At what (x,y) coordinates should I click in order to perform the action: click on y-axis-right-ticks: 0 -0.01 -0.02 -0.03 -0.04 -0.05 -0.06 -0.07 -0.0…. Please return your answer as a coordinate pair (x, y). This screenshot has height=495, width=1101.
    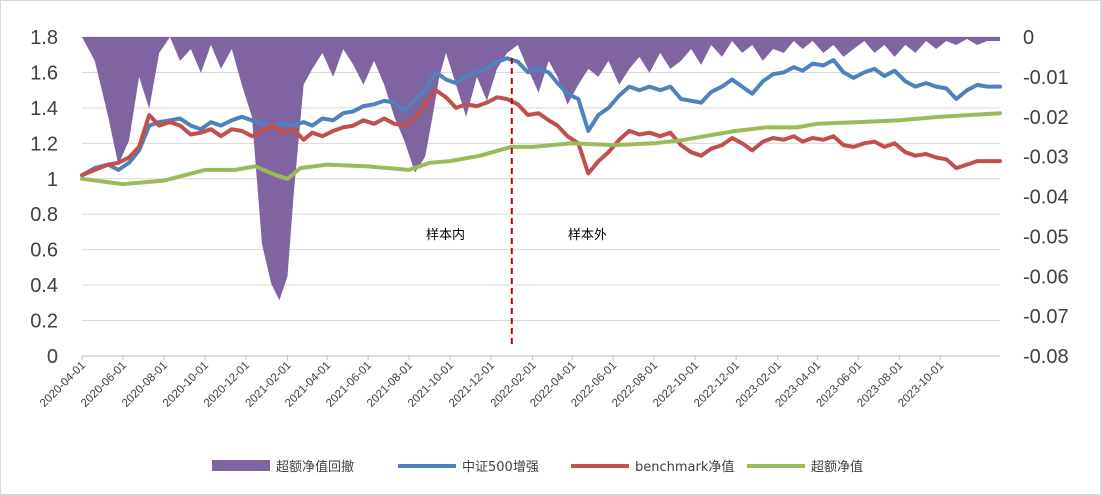
    Looking at the image, I should click on (1046, 197).